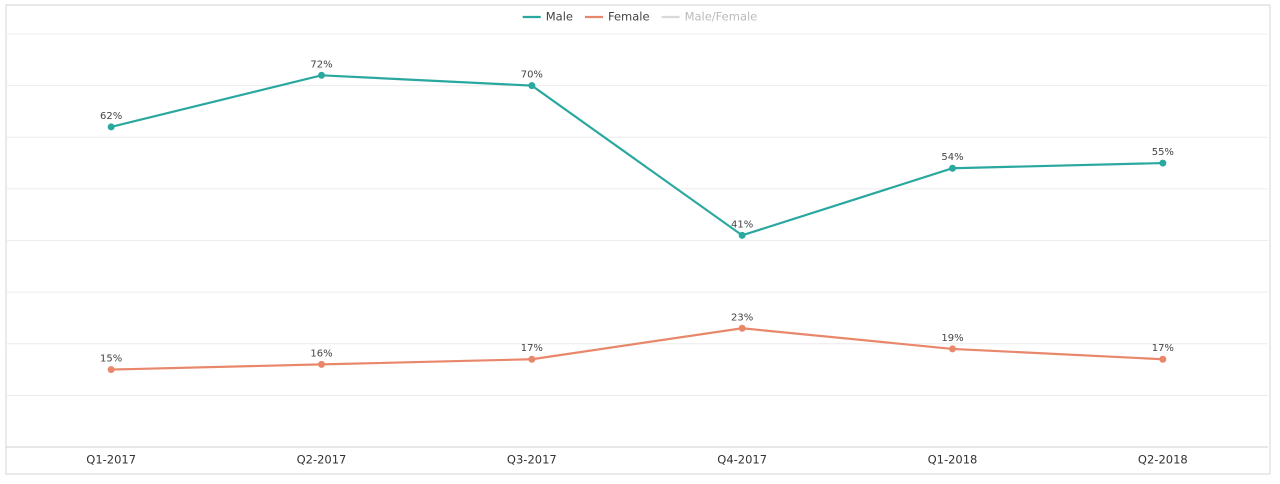 The image size is (1280, 484). What do you see at coordinates (321, 353) in the screenshot?
I see `data-label: 16%` at bounding box center [321, 353].